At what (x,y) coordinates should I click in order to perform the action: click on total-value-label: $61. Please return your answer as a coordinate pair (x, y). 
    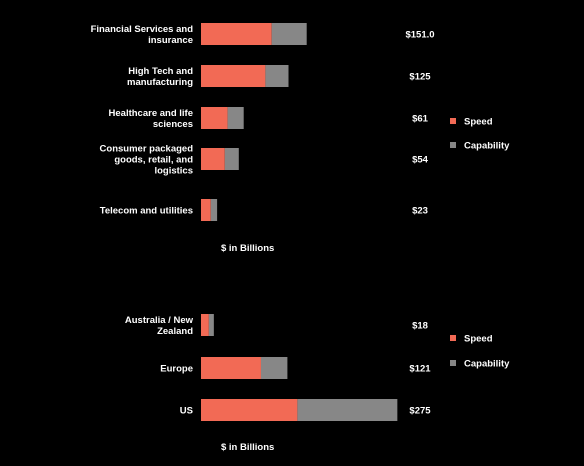
    Looking at the image, I should click on (420, 119).